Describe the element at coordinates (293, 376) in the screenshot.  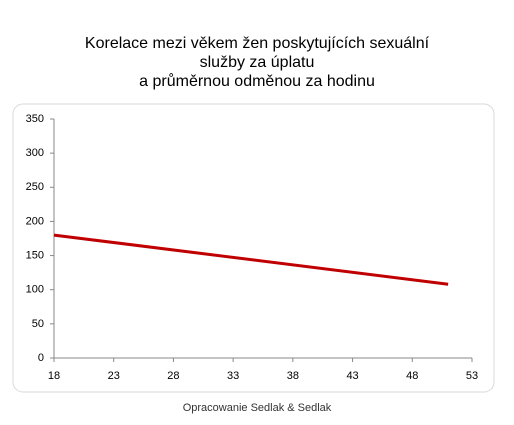
I see `x-tick-label: 38` at that location.